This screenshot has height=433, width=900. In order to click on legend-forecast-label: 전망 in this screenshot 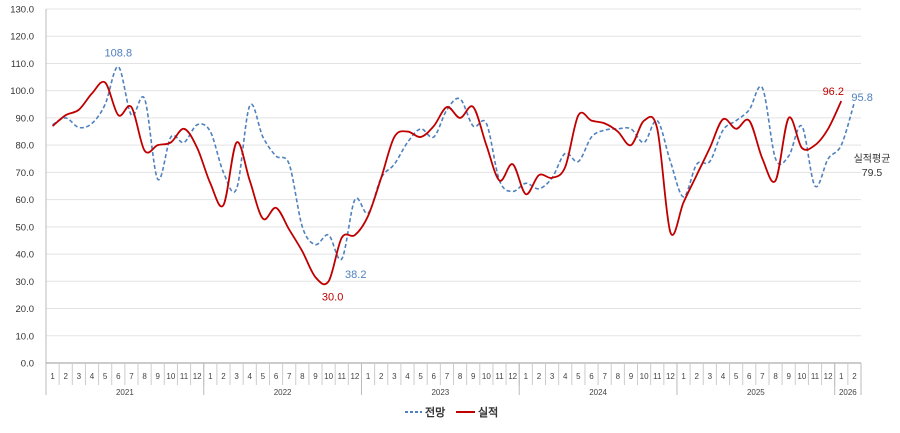, I will do `click(435, 412)`.